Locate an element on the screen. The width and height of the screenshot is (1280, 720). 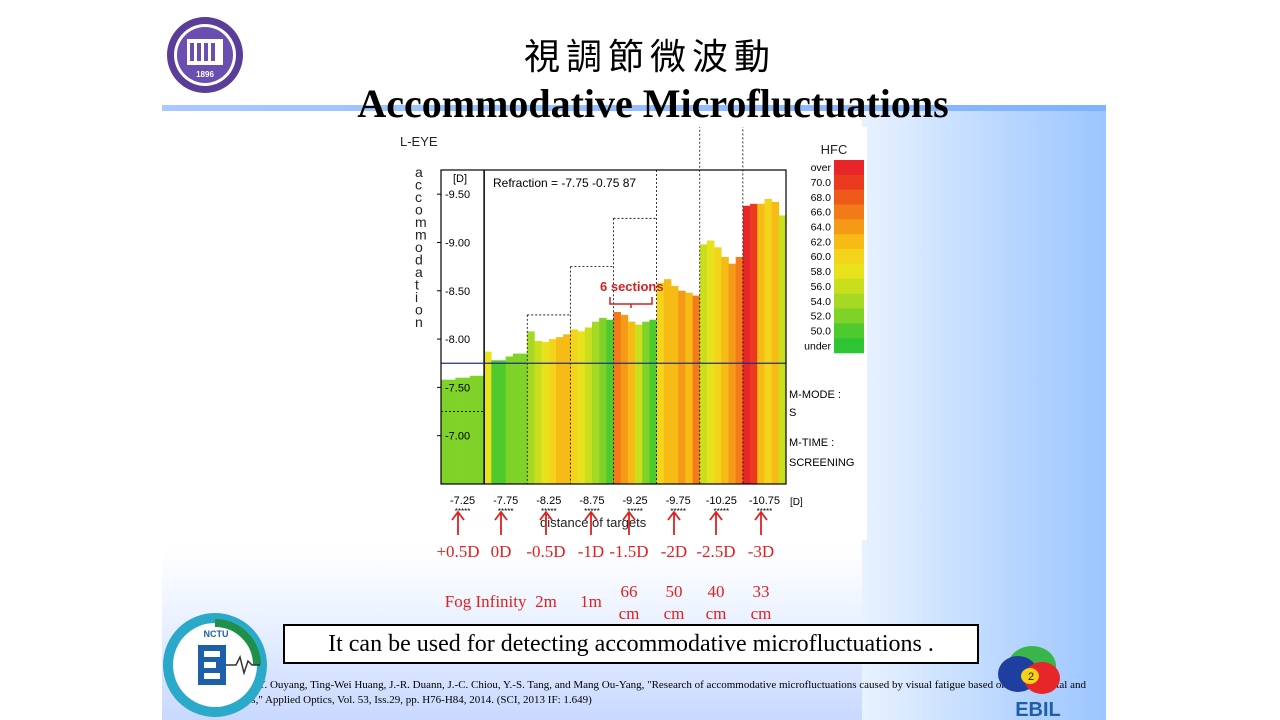
legend-label-58.0: 58.0 is located at coordinates (821, 272).